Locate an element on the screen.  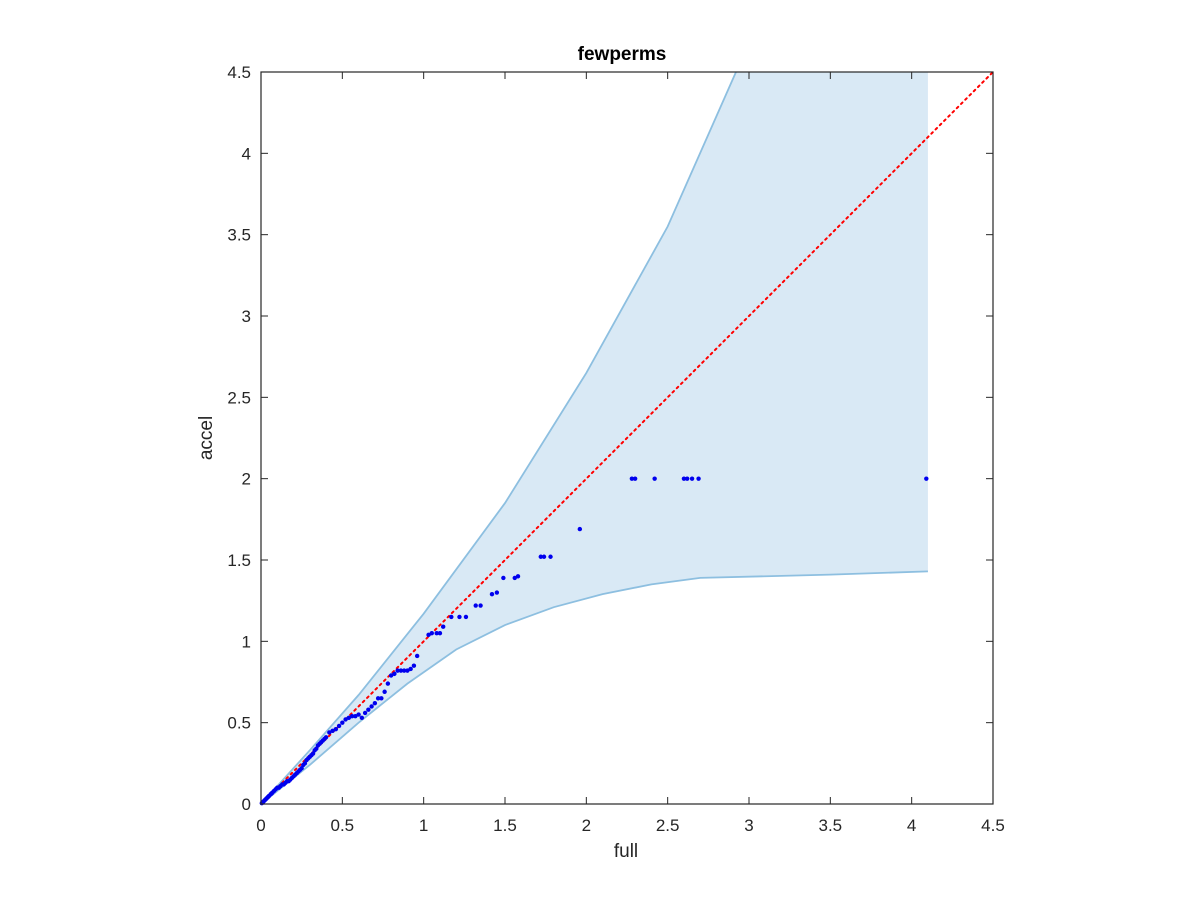
y-tick-label: 1.5 is located at coordinates (239, 560).